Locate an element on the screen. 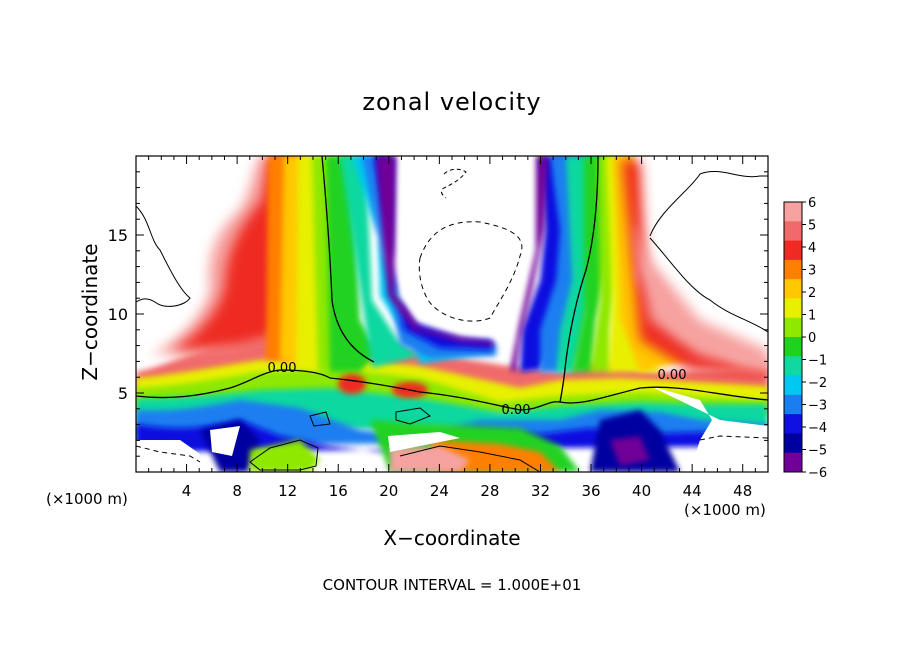  surface-pink-core is located at coordinates (430, 459).